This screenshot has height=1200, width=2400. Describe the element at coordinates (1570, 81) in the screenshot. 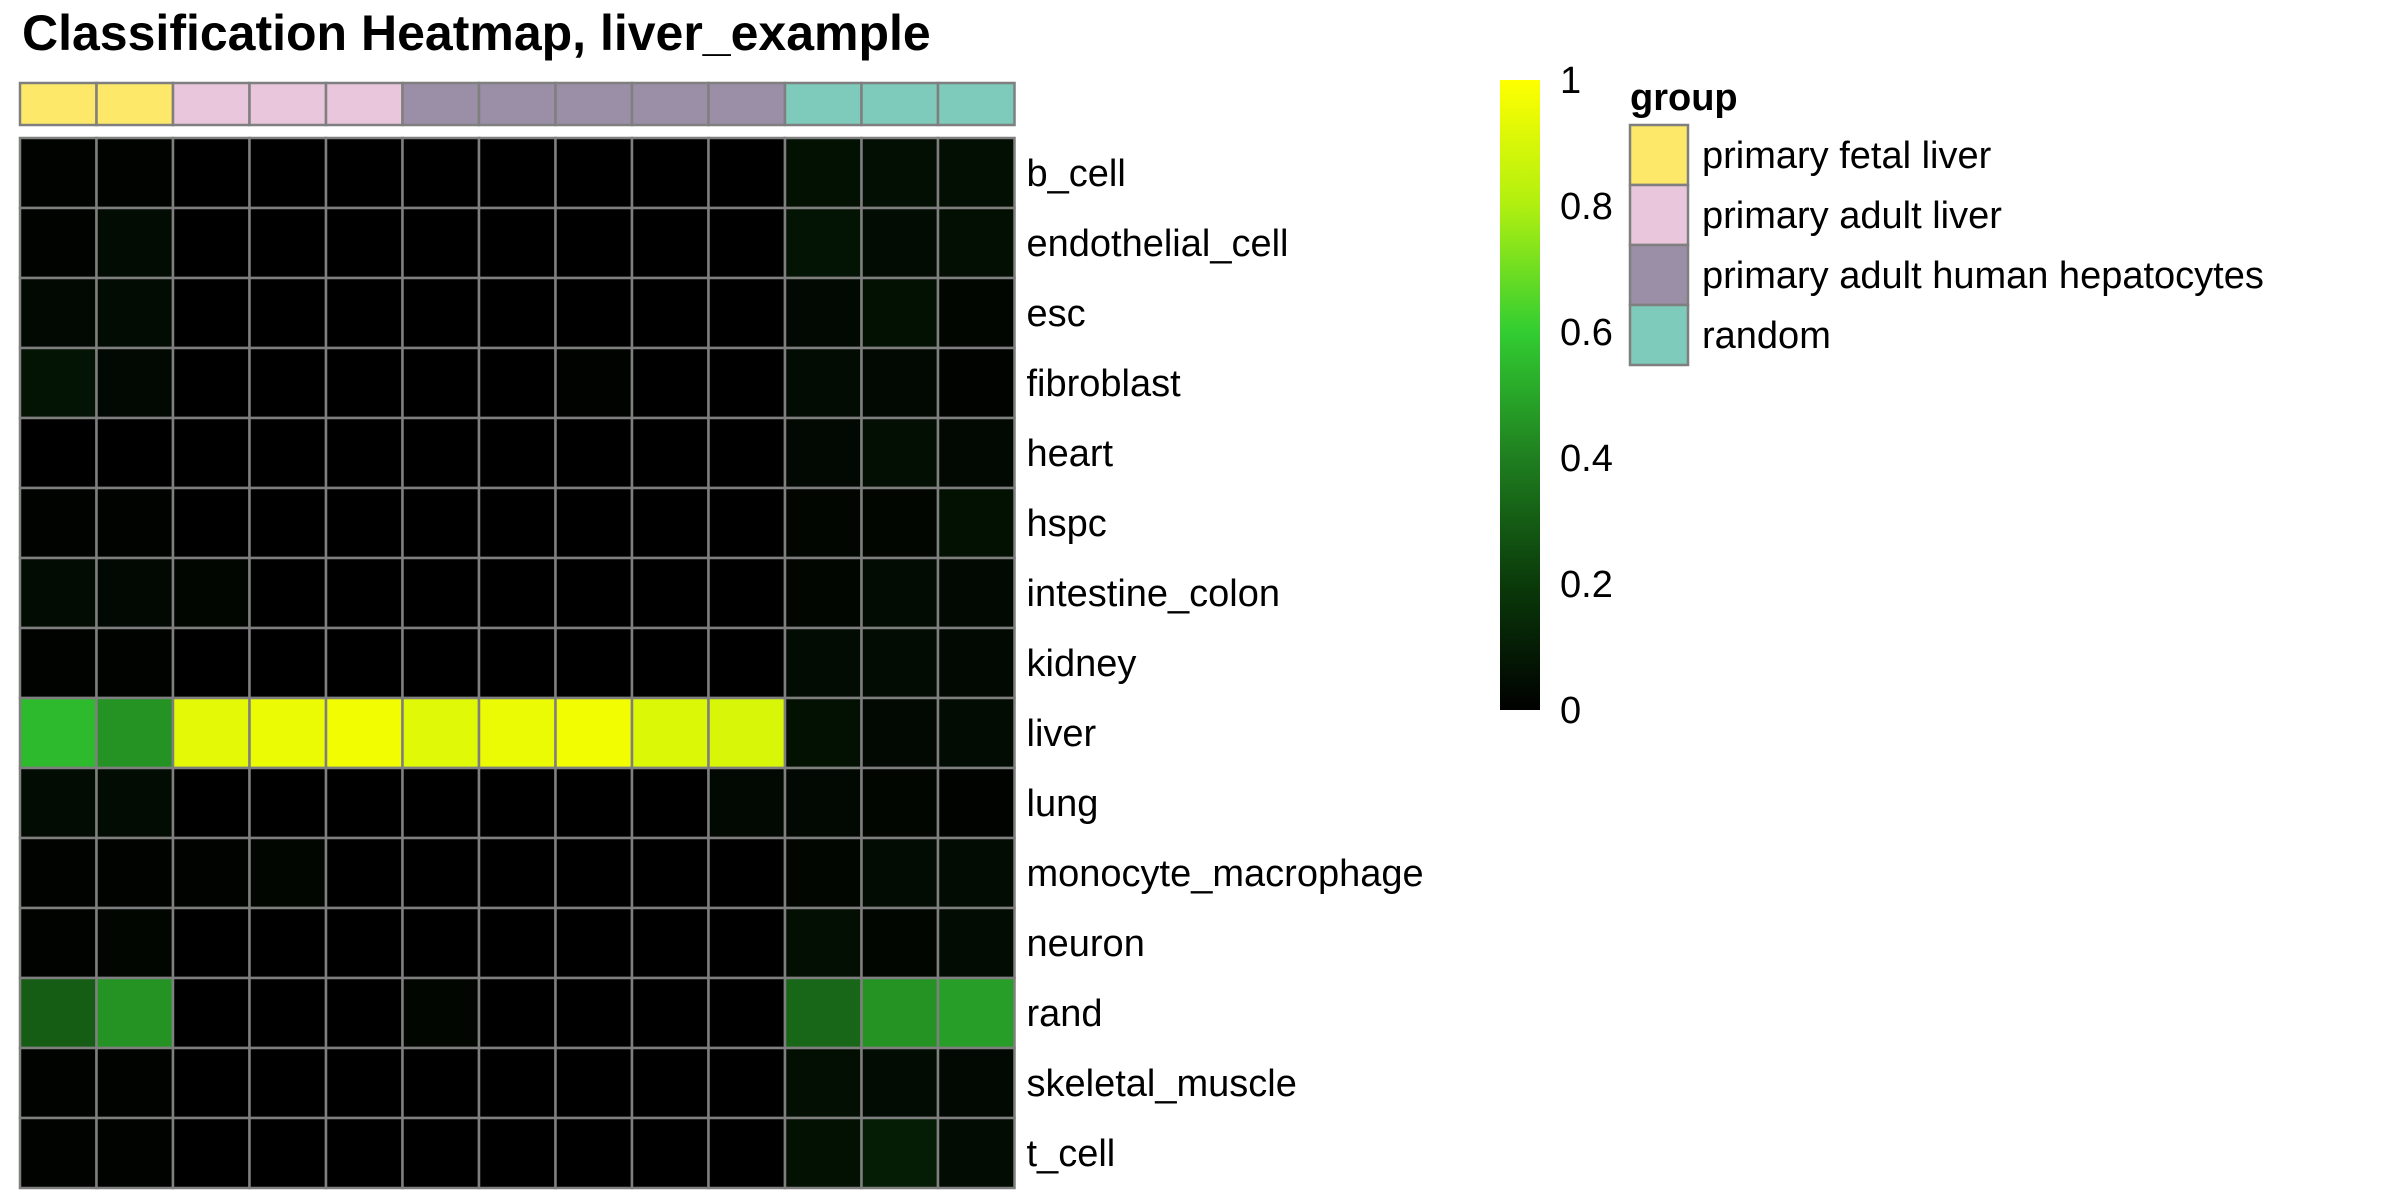

I see `color-scale-tick-label: 1` at that location.